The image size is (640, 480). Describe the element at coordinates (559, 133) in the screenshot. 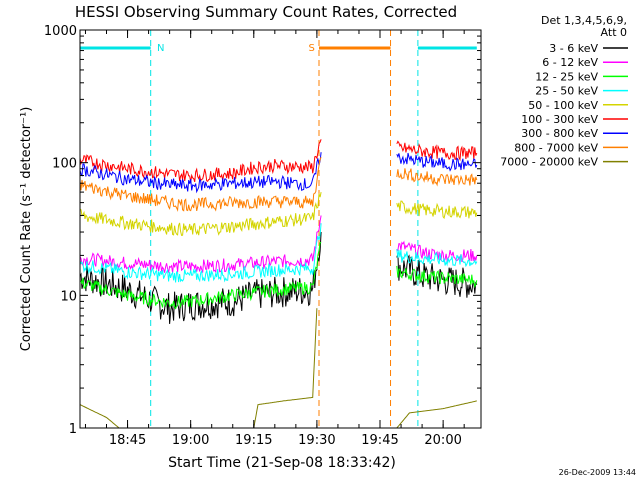

I see `legend-label: 300 - 800 keV` at that location.